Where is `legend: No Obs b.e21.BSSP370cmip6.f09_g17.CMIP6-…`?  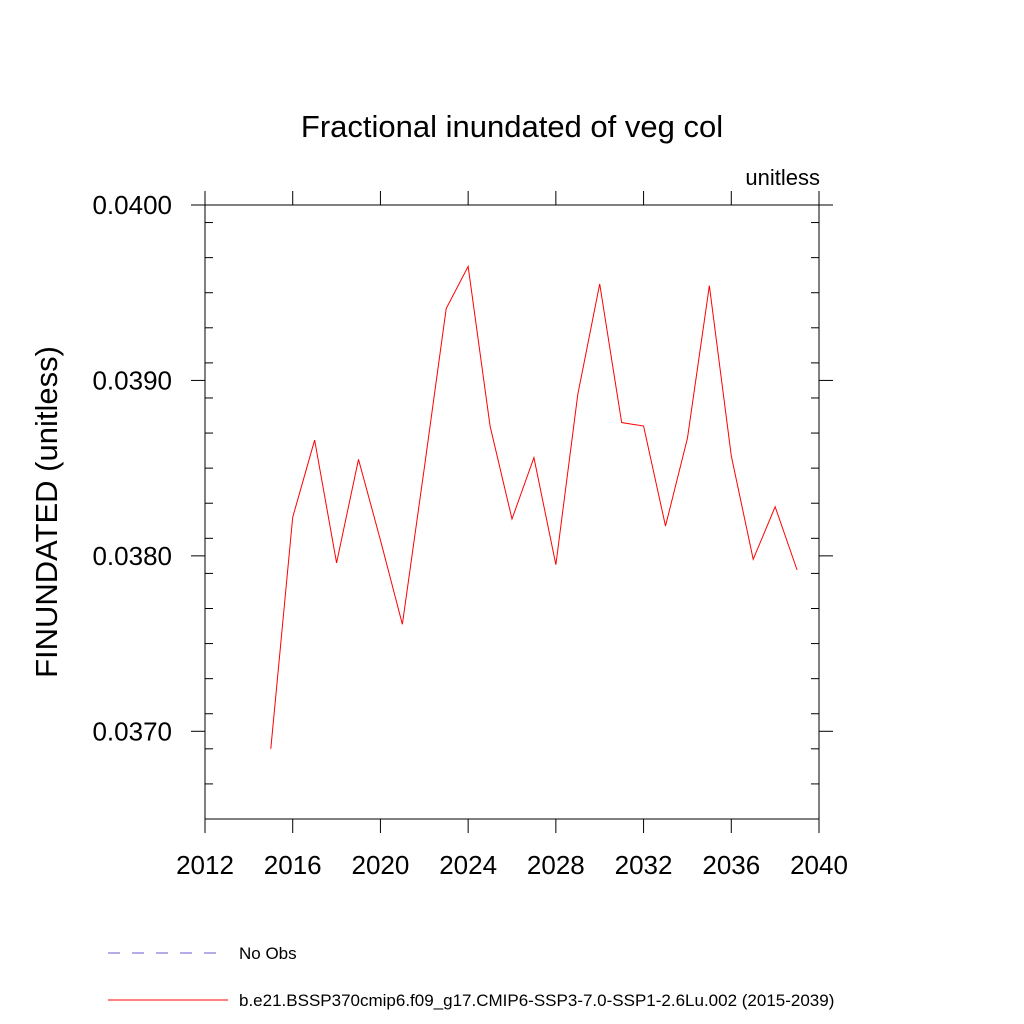
legend: No Obs b.e21.BSSP370cmip6.f09_g17.CMIP6-… is located at coordinates (471, 977).